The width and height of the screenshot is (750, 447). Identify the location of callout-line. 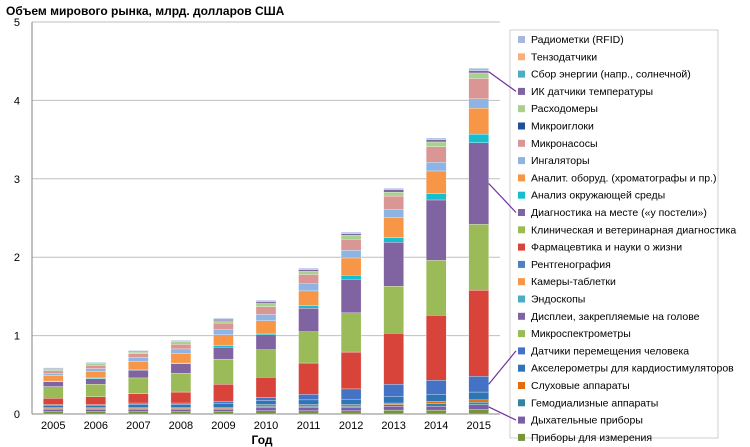
(502, 413).